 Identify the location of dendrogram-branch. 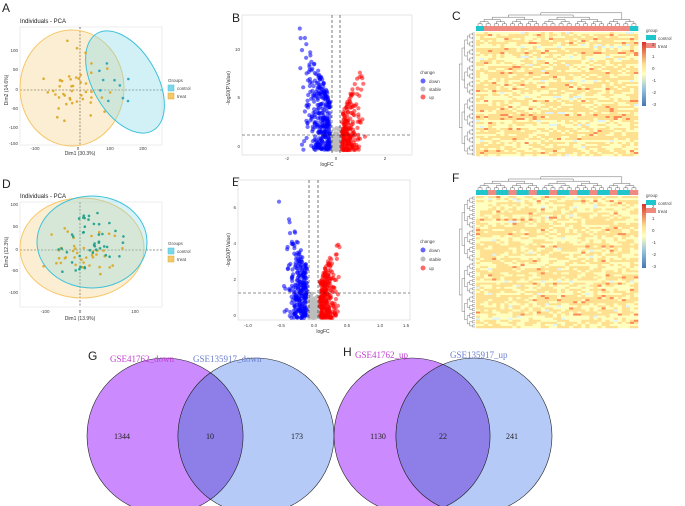
(630, 22).